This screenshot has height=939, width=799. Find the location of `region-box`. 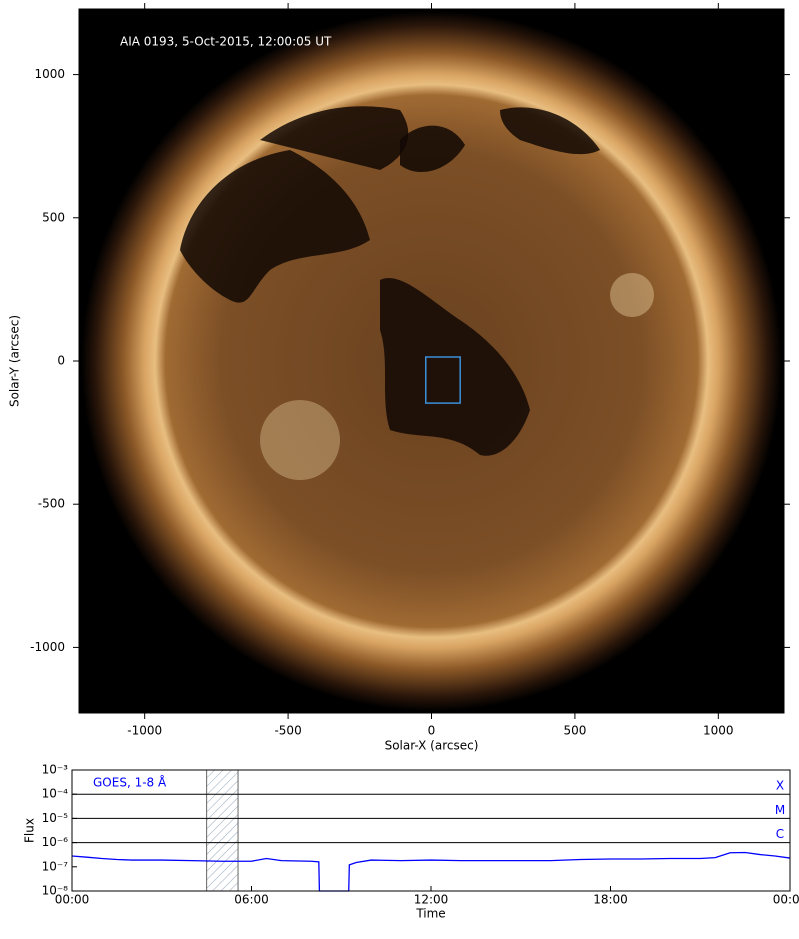

region-box is located at coordinates (443, 380).